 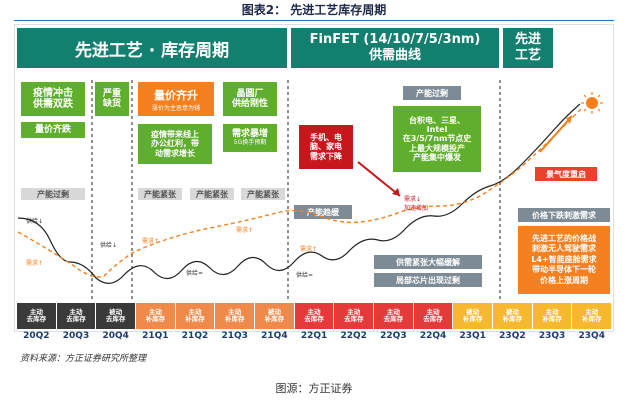 I want to click on chip-21q4: 被动 补库存, so click(x=274, y=316).